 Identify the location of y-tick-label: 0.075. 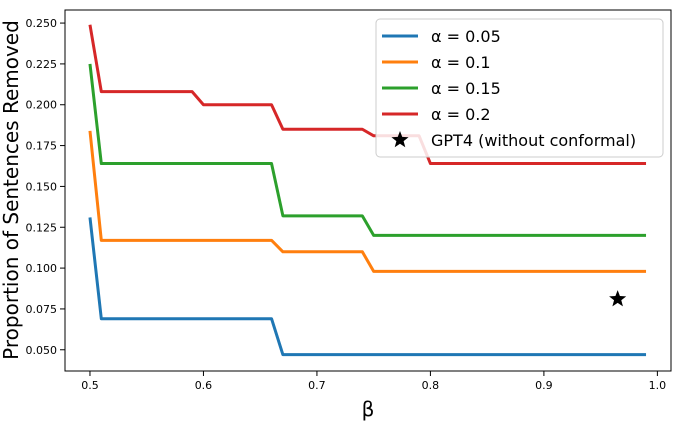
(42, 309).